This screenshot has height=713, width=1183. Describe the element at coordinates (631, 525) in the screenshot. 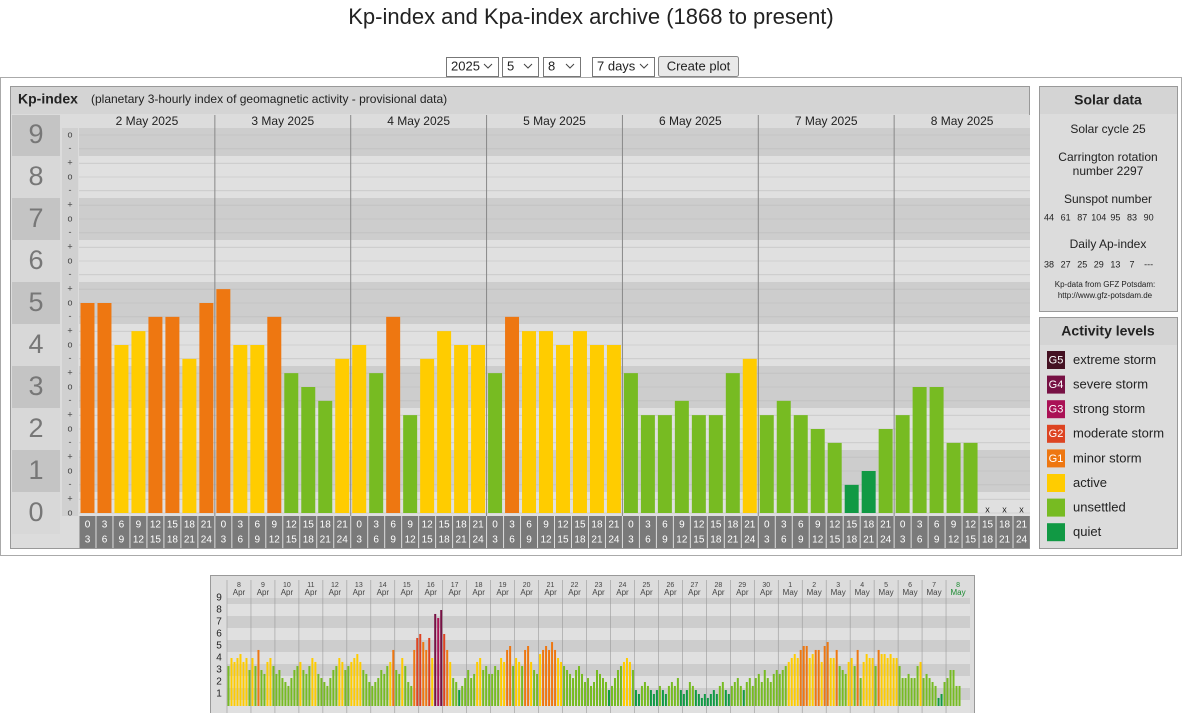

I see `hour-label: 0` at that location.